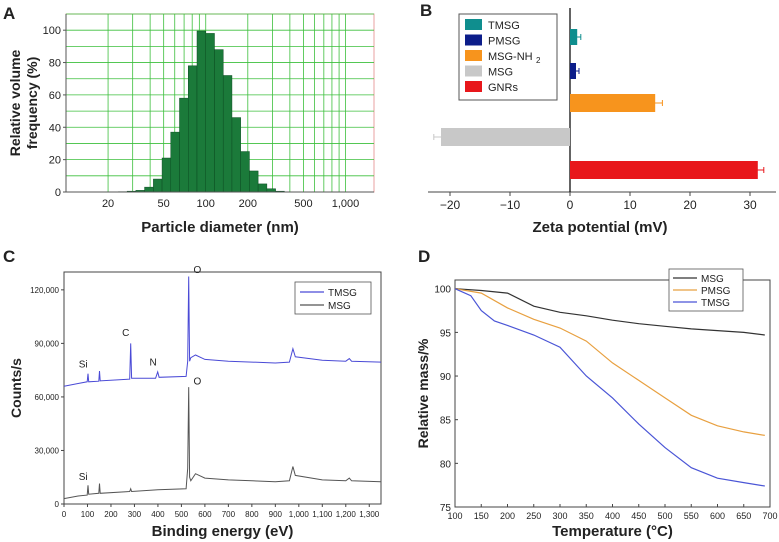 The image size is (779, 542). I want to click on panel-d-x-tick-label: 400, so click(612, 516).